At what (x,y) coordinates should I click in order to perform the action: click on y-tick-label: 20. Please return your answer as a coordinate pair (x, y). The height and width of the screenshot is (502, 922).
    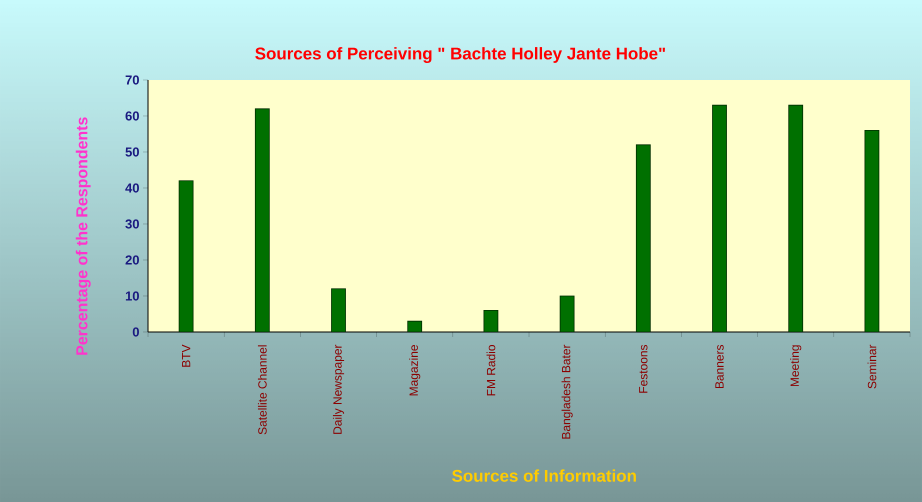
    Looking at the image, I should click on (132, 260).